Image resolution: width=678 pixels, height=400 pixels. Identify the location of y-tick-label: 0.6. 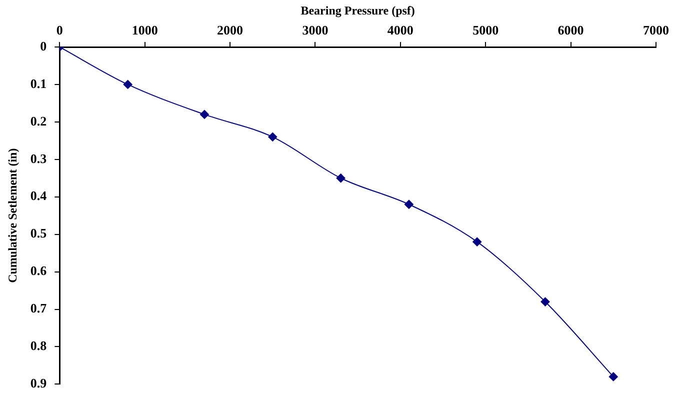
(39, 270).